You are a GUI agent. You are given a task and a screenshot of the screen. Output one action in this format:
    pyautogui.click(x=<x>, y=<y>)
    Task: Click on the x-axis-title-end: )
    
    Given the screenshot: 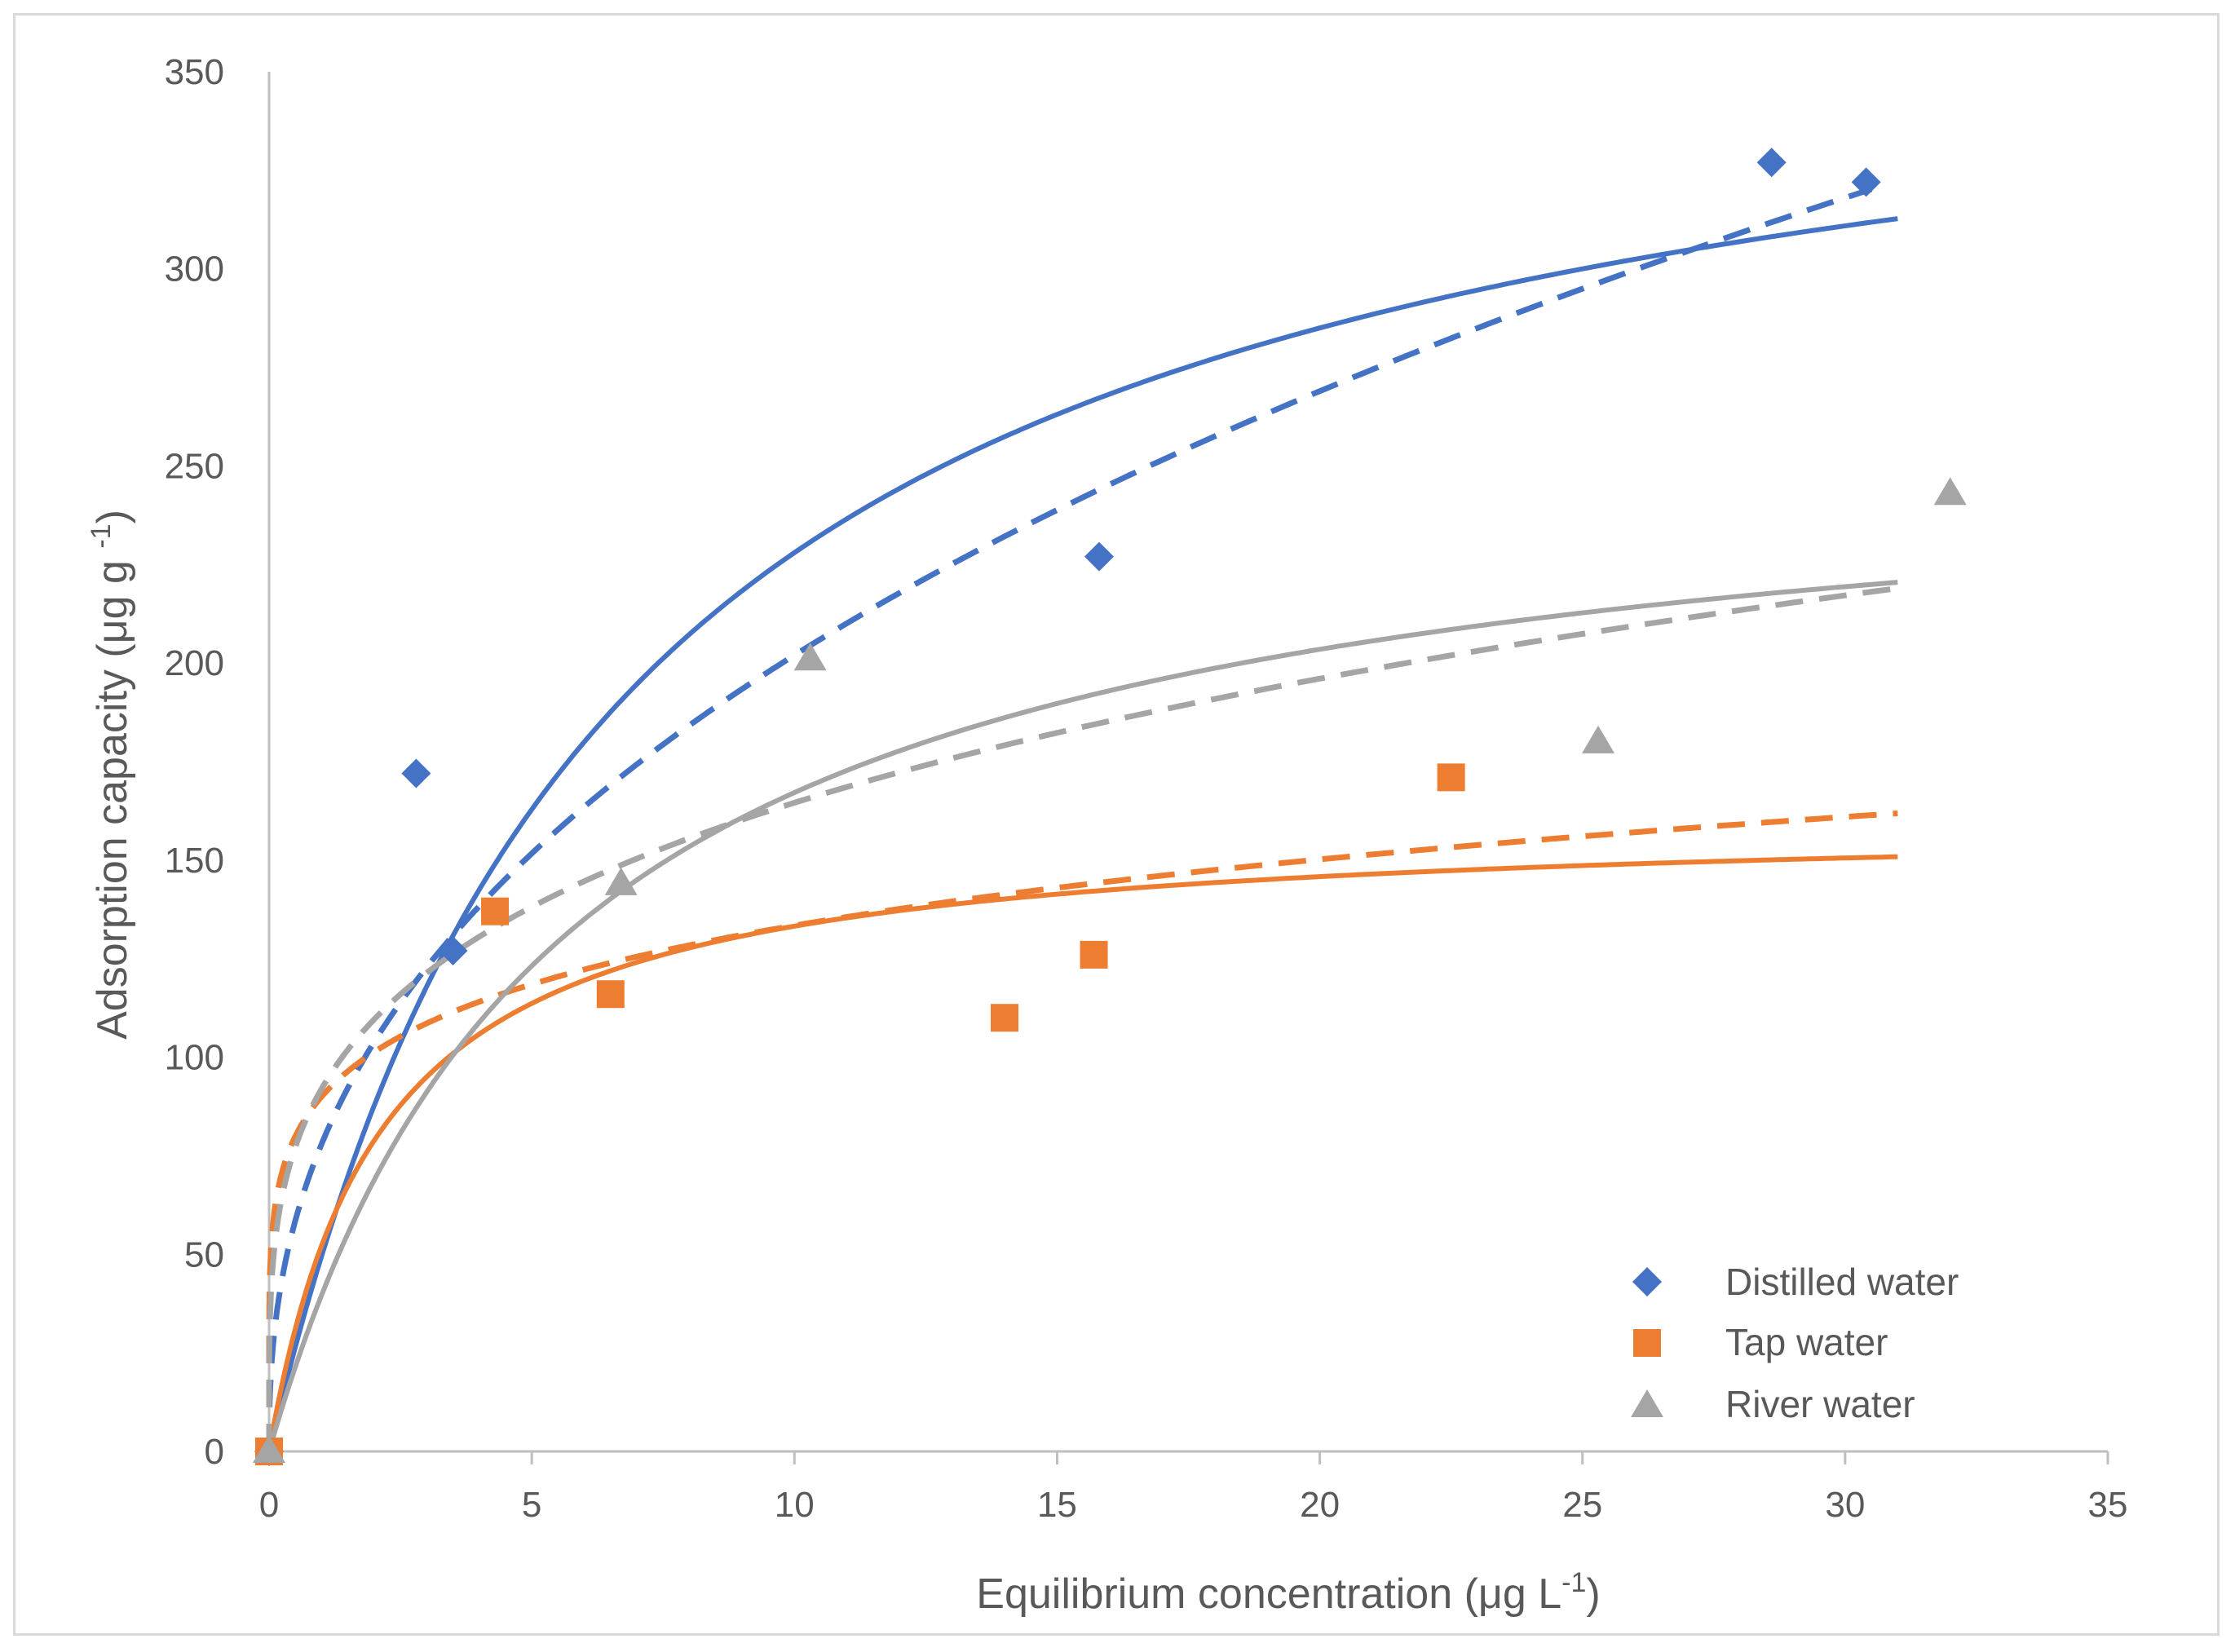 What is the action you would take?
    pyautogui.click(x=1593, y=1594)
    